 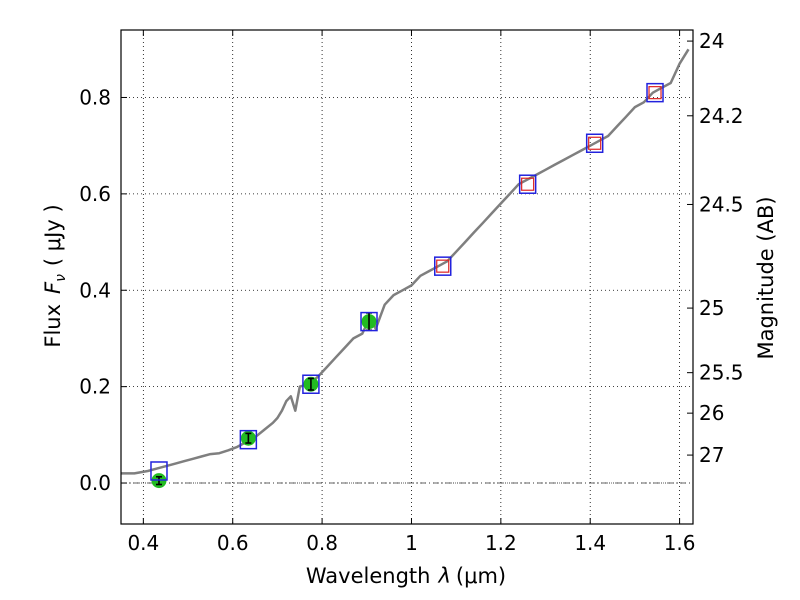 I want to click on magnitude-tick-label: 24.5, so click(x=721, y=204).